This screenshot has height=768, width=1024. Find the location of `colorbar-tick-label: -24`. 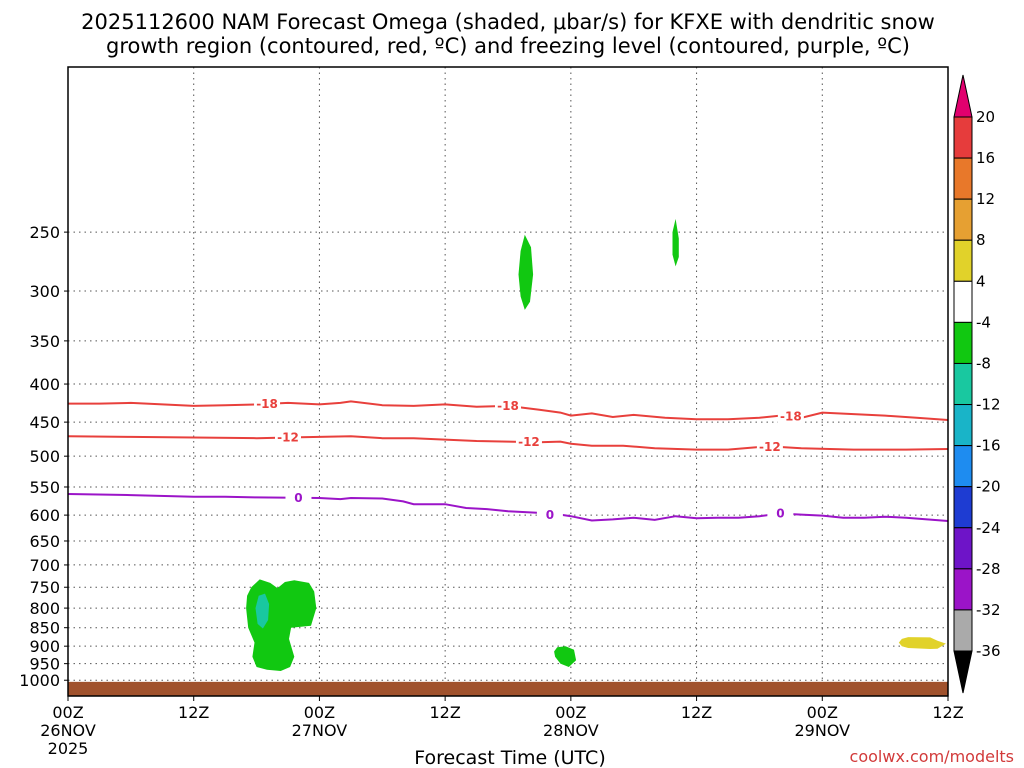

colorbar-tick-label: -24 is located at coordinates (988, 528).